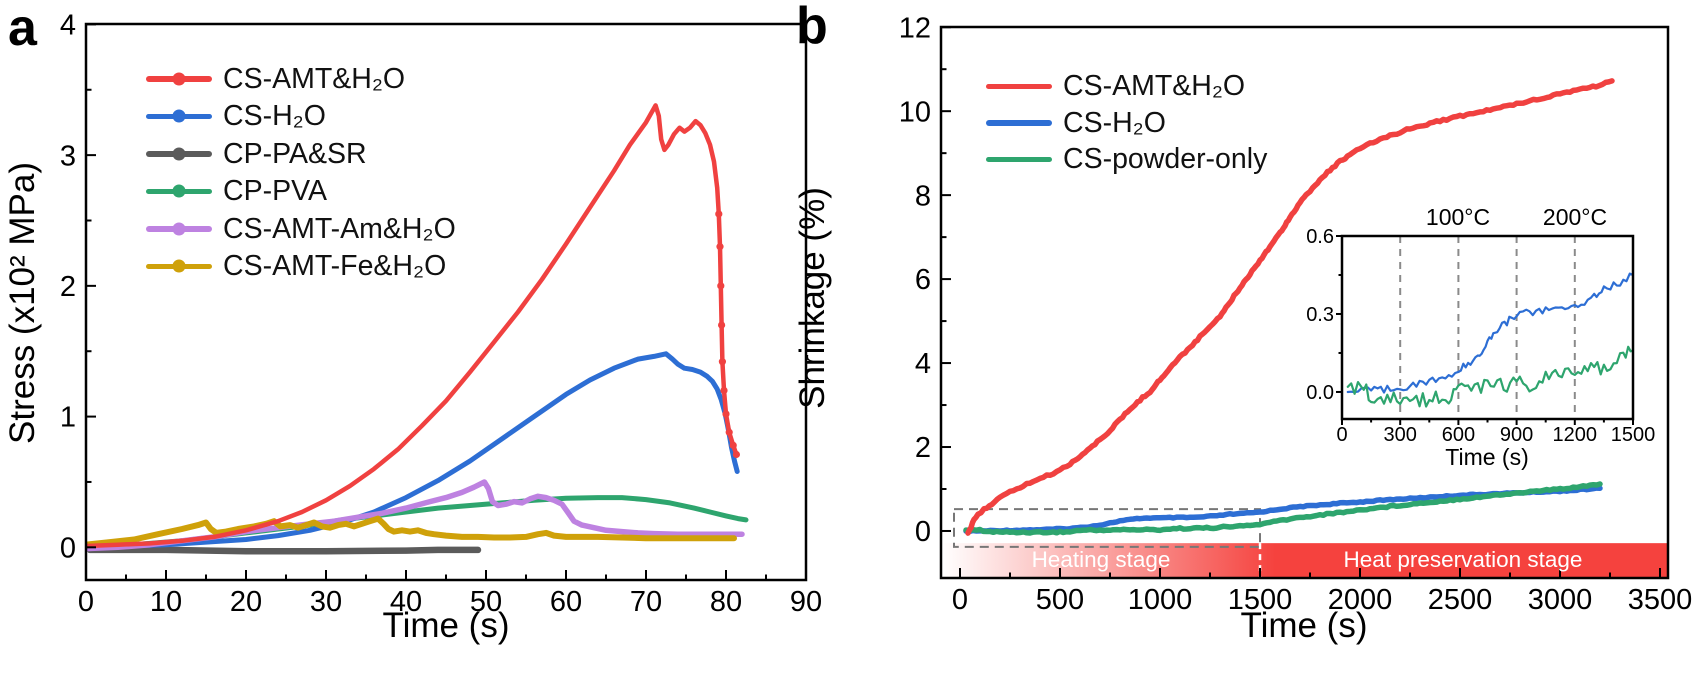  What do you see at coordinates (1575, 217) in the screenshot?
I see `inset-temp-label-200c: 200°C` at bounding box center [1575, 217].